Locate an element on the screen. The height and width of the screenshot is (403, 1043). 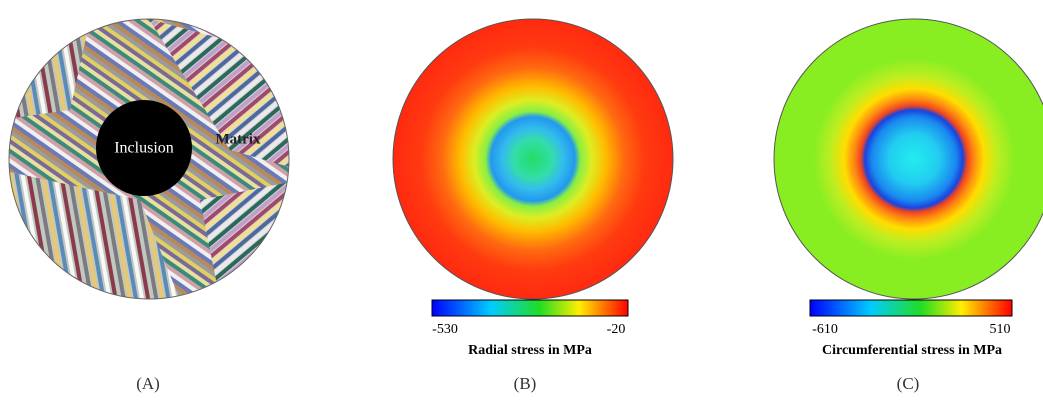
inclusion is located at coordinates (144, 148).